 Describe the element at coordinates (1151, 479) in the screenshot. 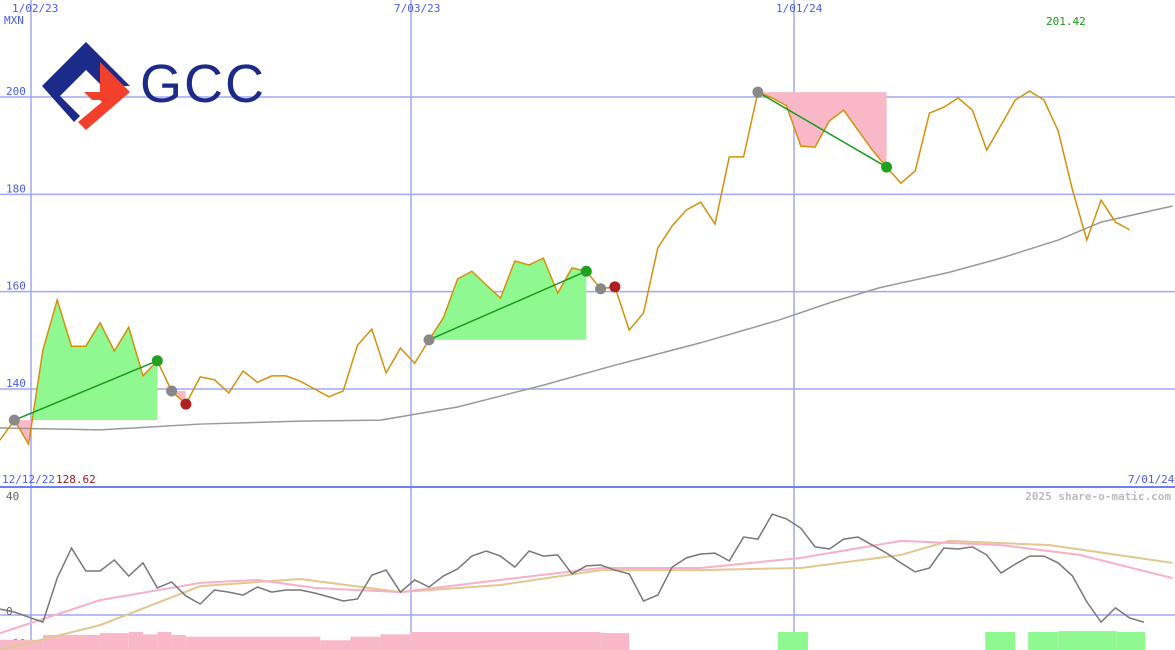

I see `end-date-label: 7/01/24` at that location.